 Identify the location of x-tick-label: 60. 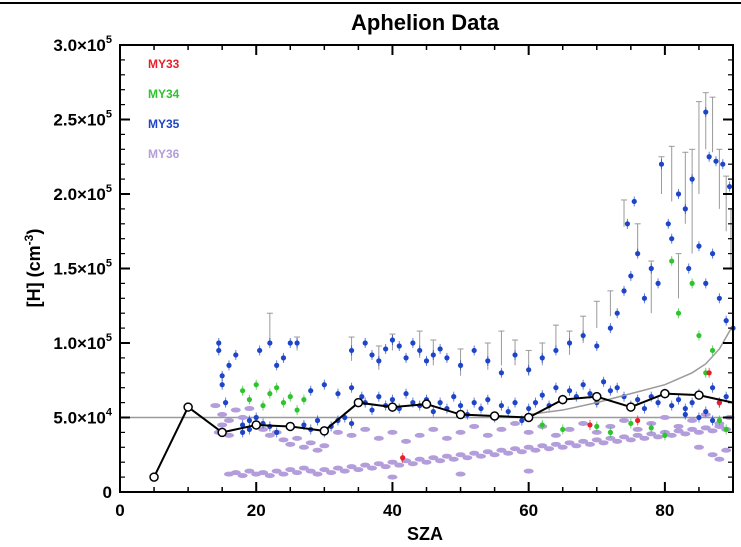
(528, 510).